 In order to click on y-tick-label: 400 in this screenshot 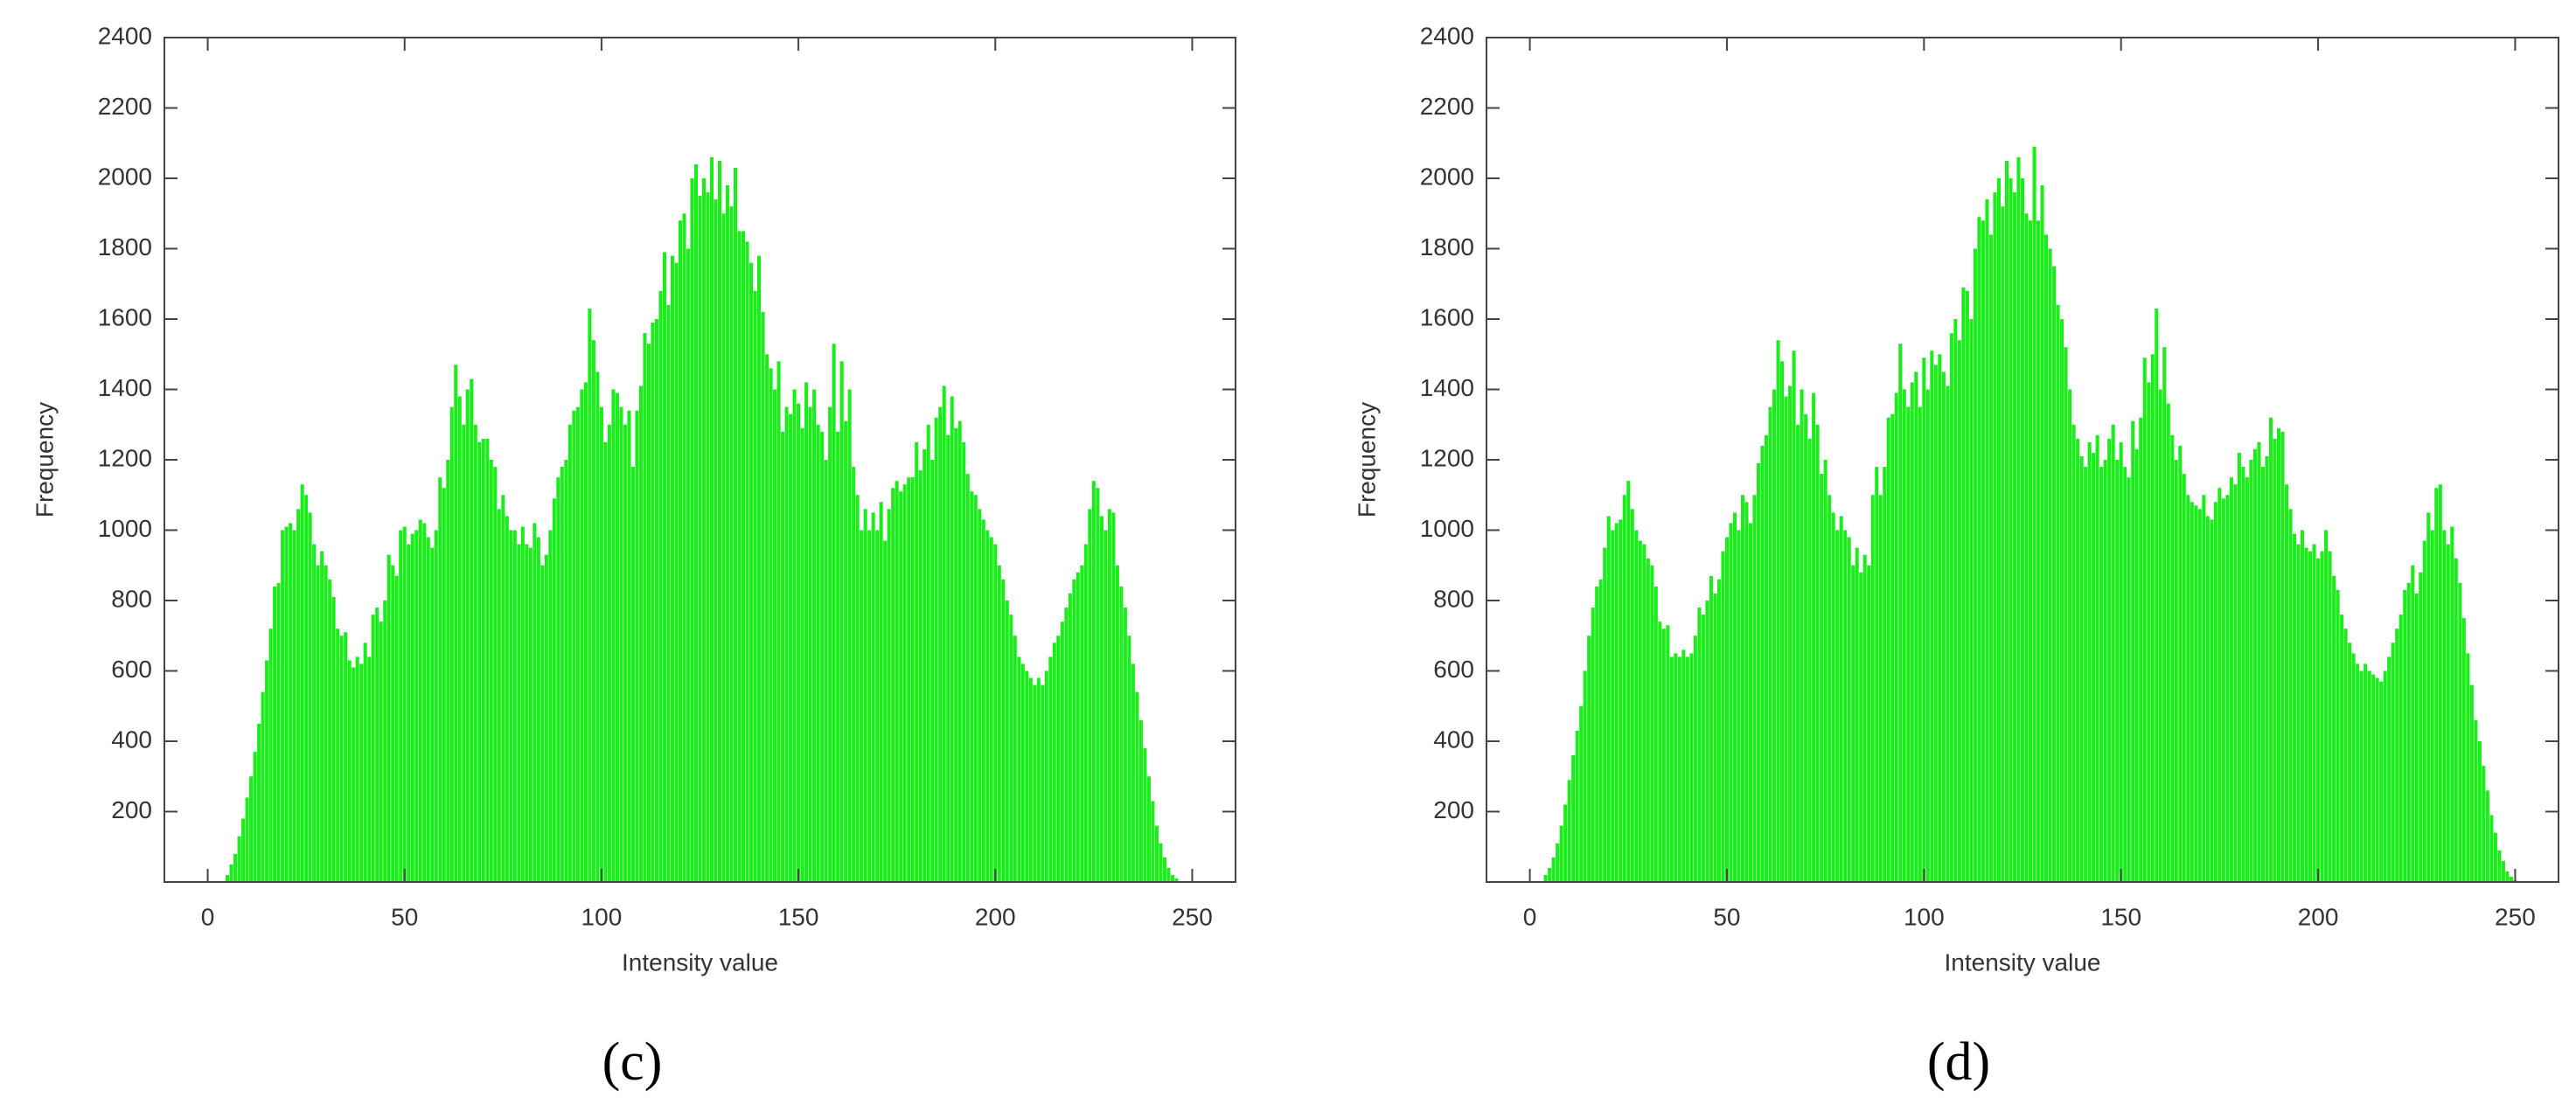, I will do `click(131, 739)`.